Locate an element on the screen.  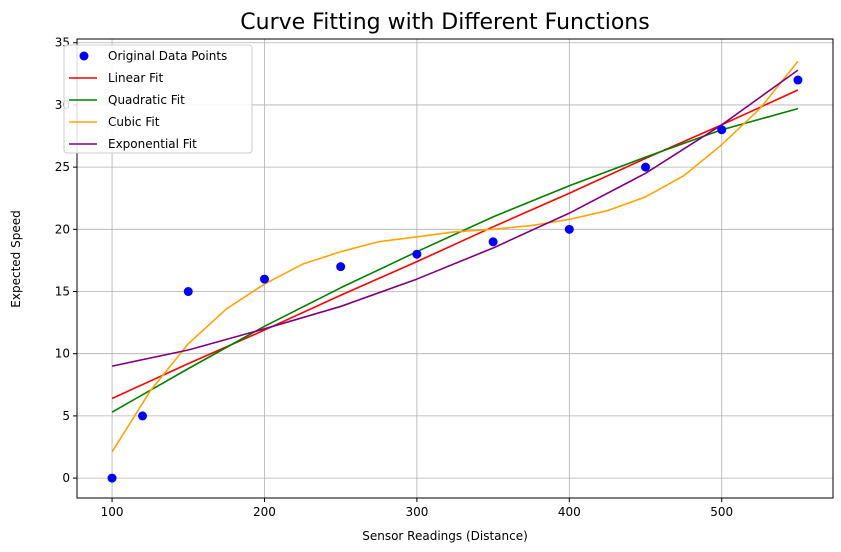
y-tick-label: 15 is located at coordinates (62, 292).